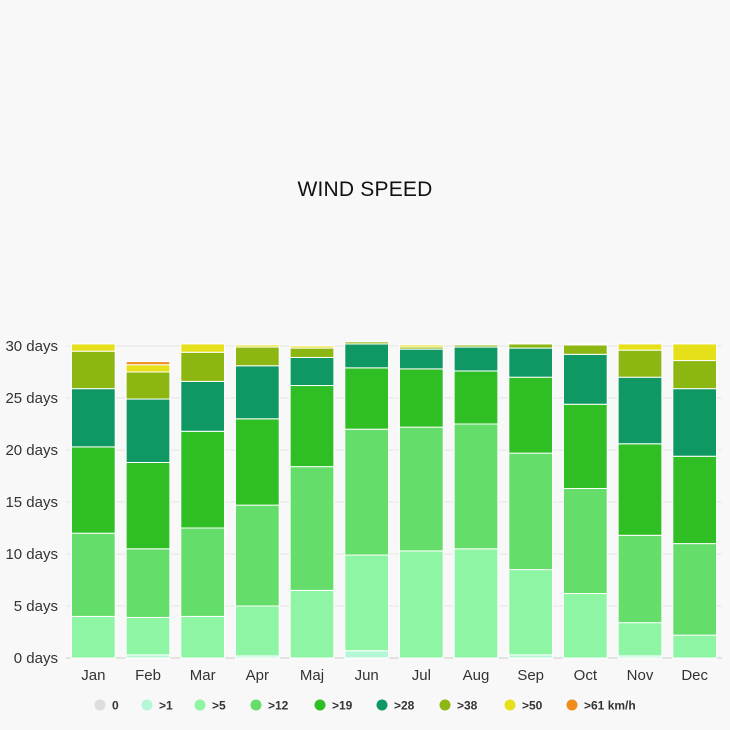  Describe the element at coordinates (278, 706) in the screenshot. I see `legend-label: >12` at that location.